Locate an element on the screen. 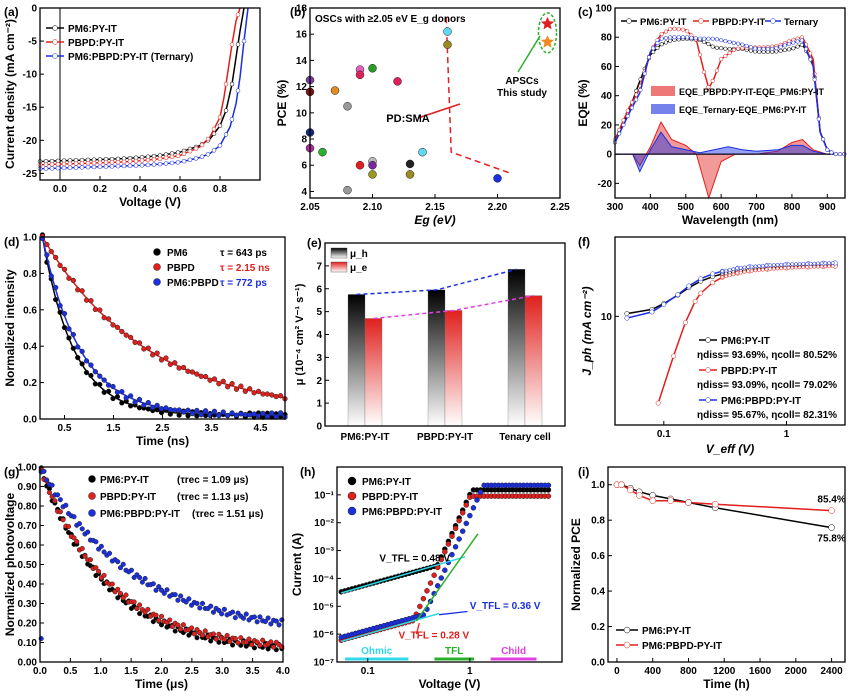  annotation: 75.8% is located at coordinates (831, 539).